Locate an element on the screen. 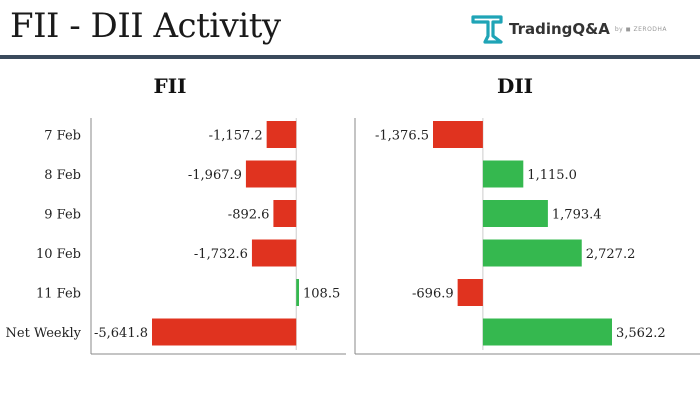  fii-value-label: -1,157.2 is located at coordinates (236, 136).